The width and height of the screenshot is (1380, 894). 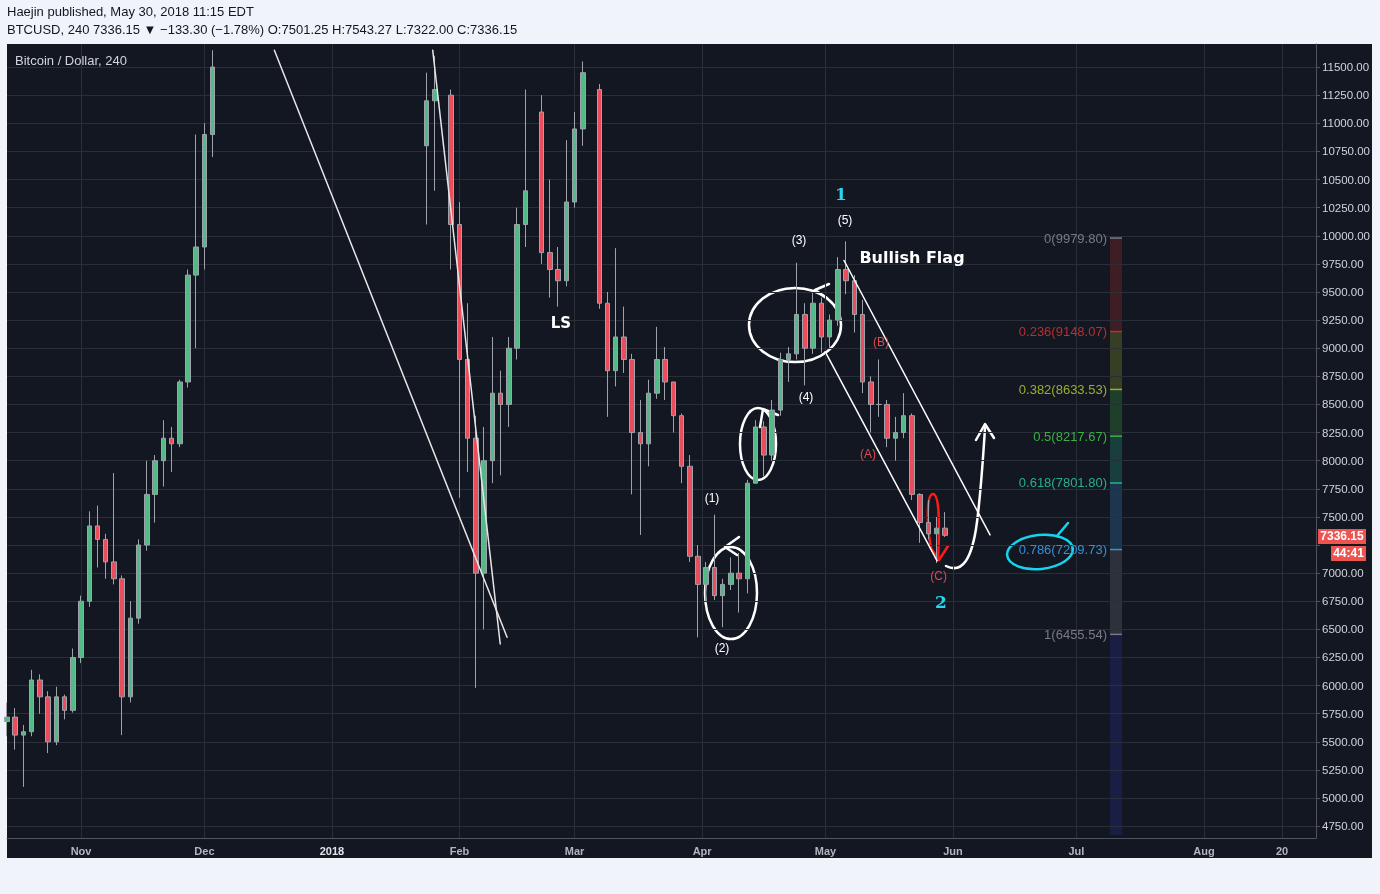 What do you see at coordinates (1075, 634) in the screenshot?
I see `ref-line-label: 1(6455.54)` at bounding box center [1075, 634].